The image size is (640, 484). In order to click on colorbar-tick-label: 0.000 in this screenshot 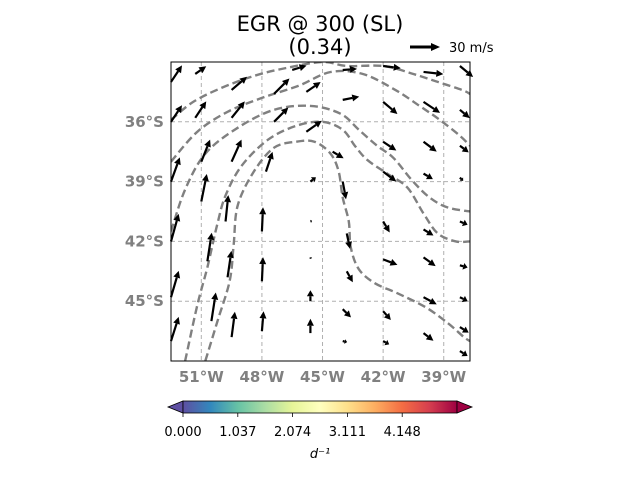, I will do `click(182, 432)`.